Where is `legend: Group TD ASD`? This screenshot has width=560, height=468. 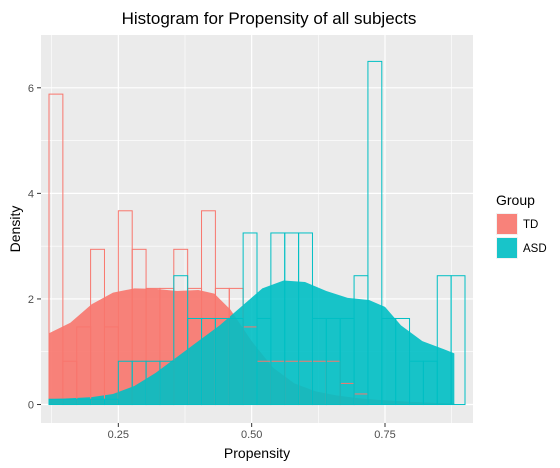
legend: Group TD ASD is located at coordinates (521, 225).